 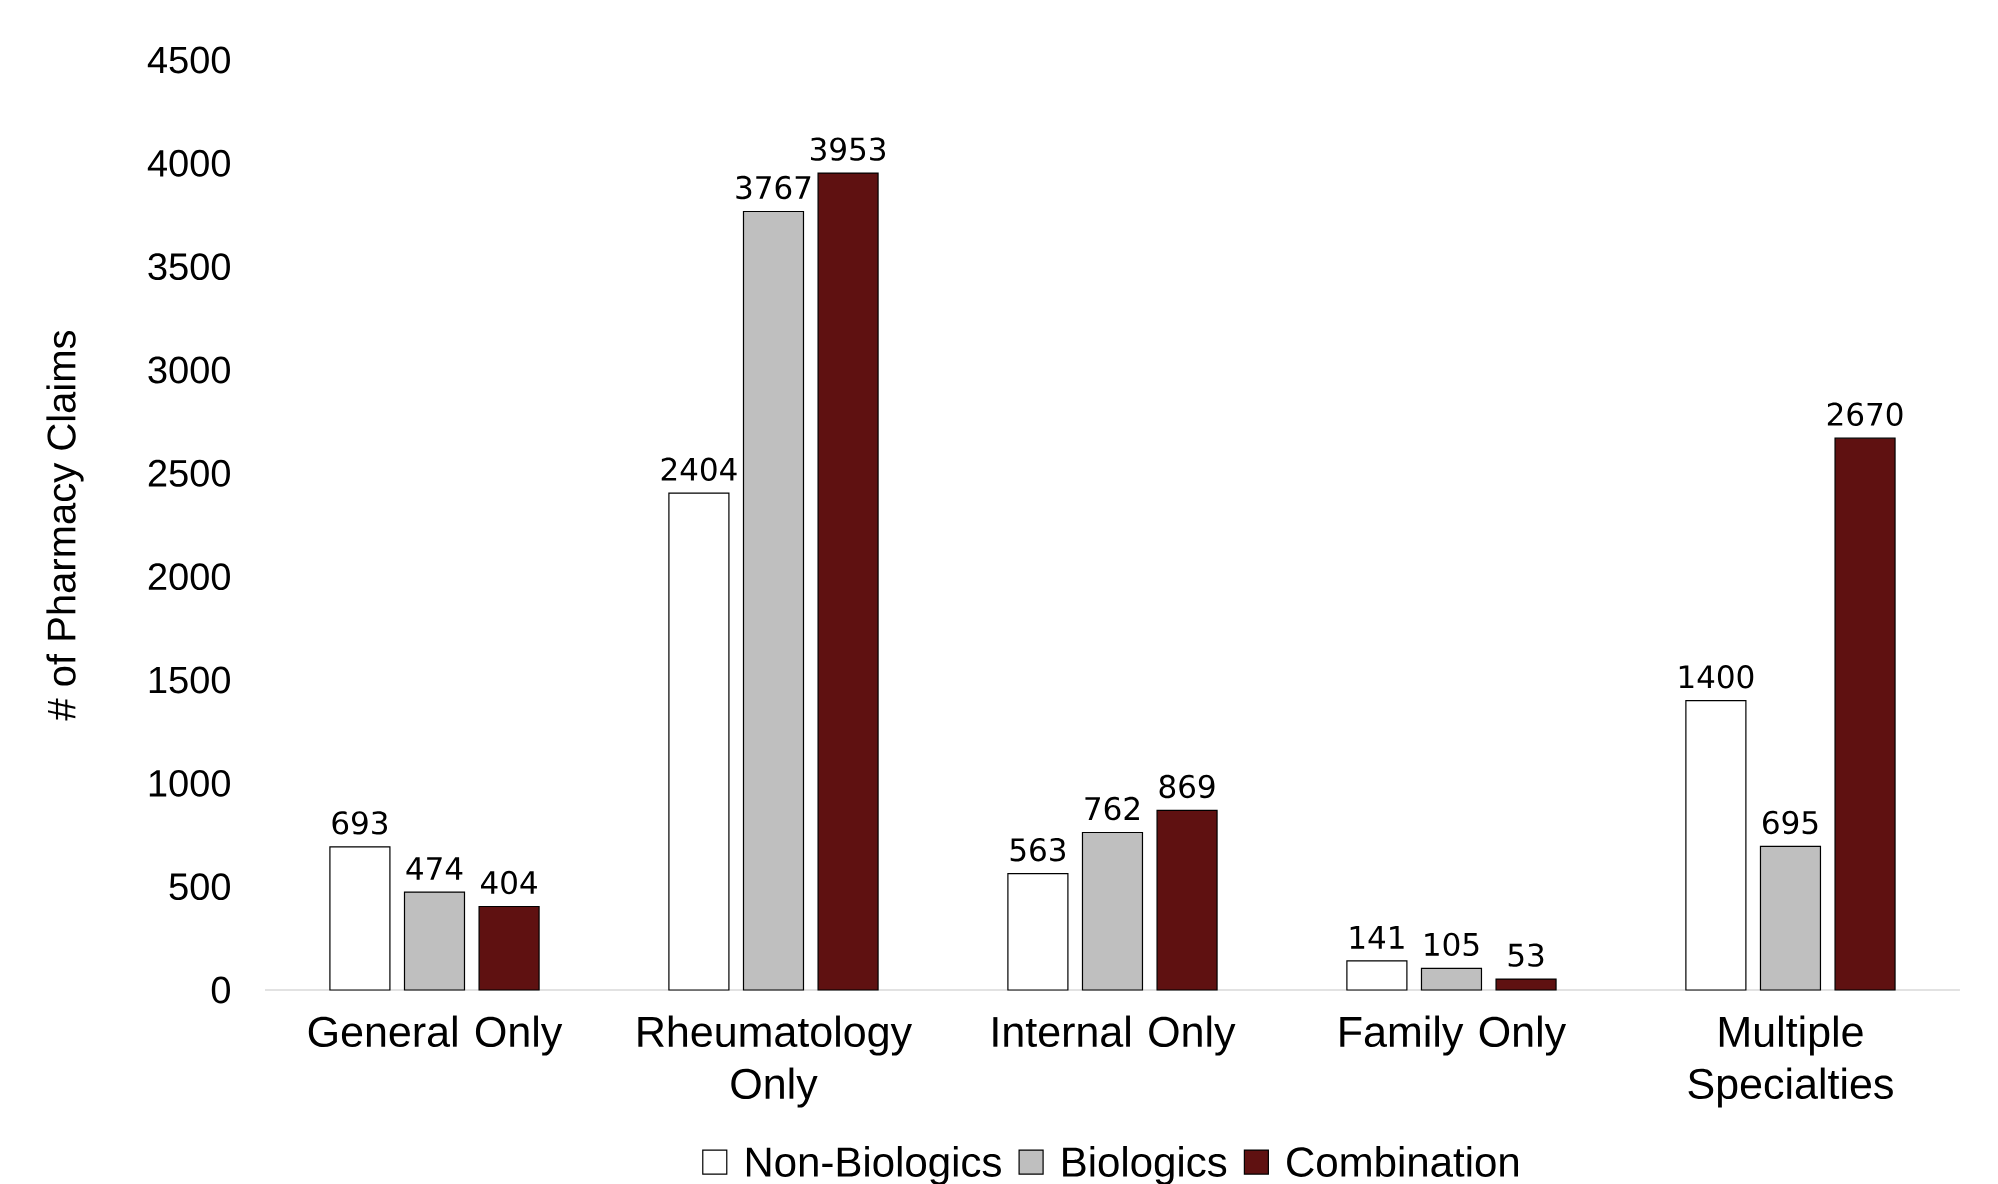 I want to click on data-label: 762, so click(x=1112, y=808).